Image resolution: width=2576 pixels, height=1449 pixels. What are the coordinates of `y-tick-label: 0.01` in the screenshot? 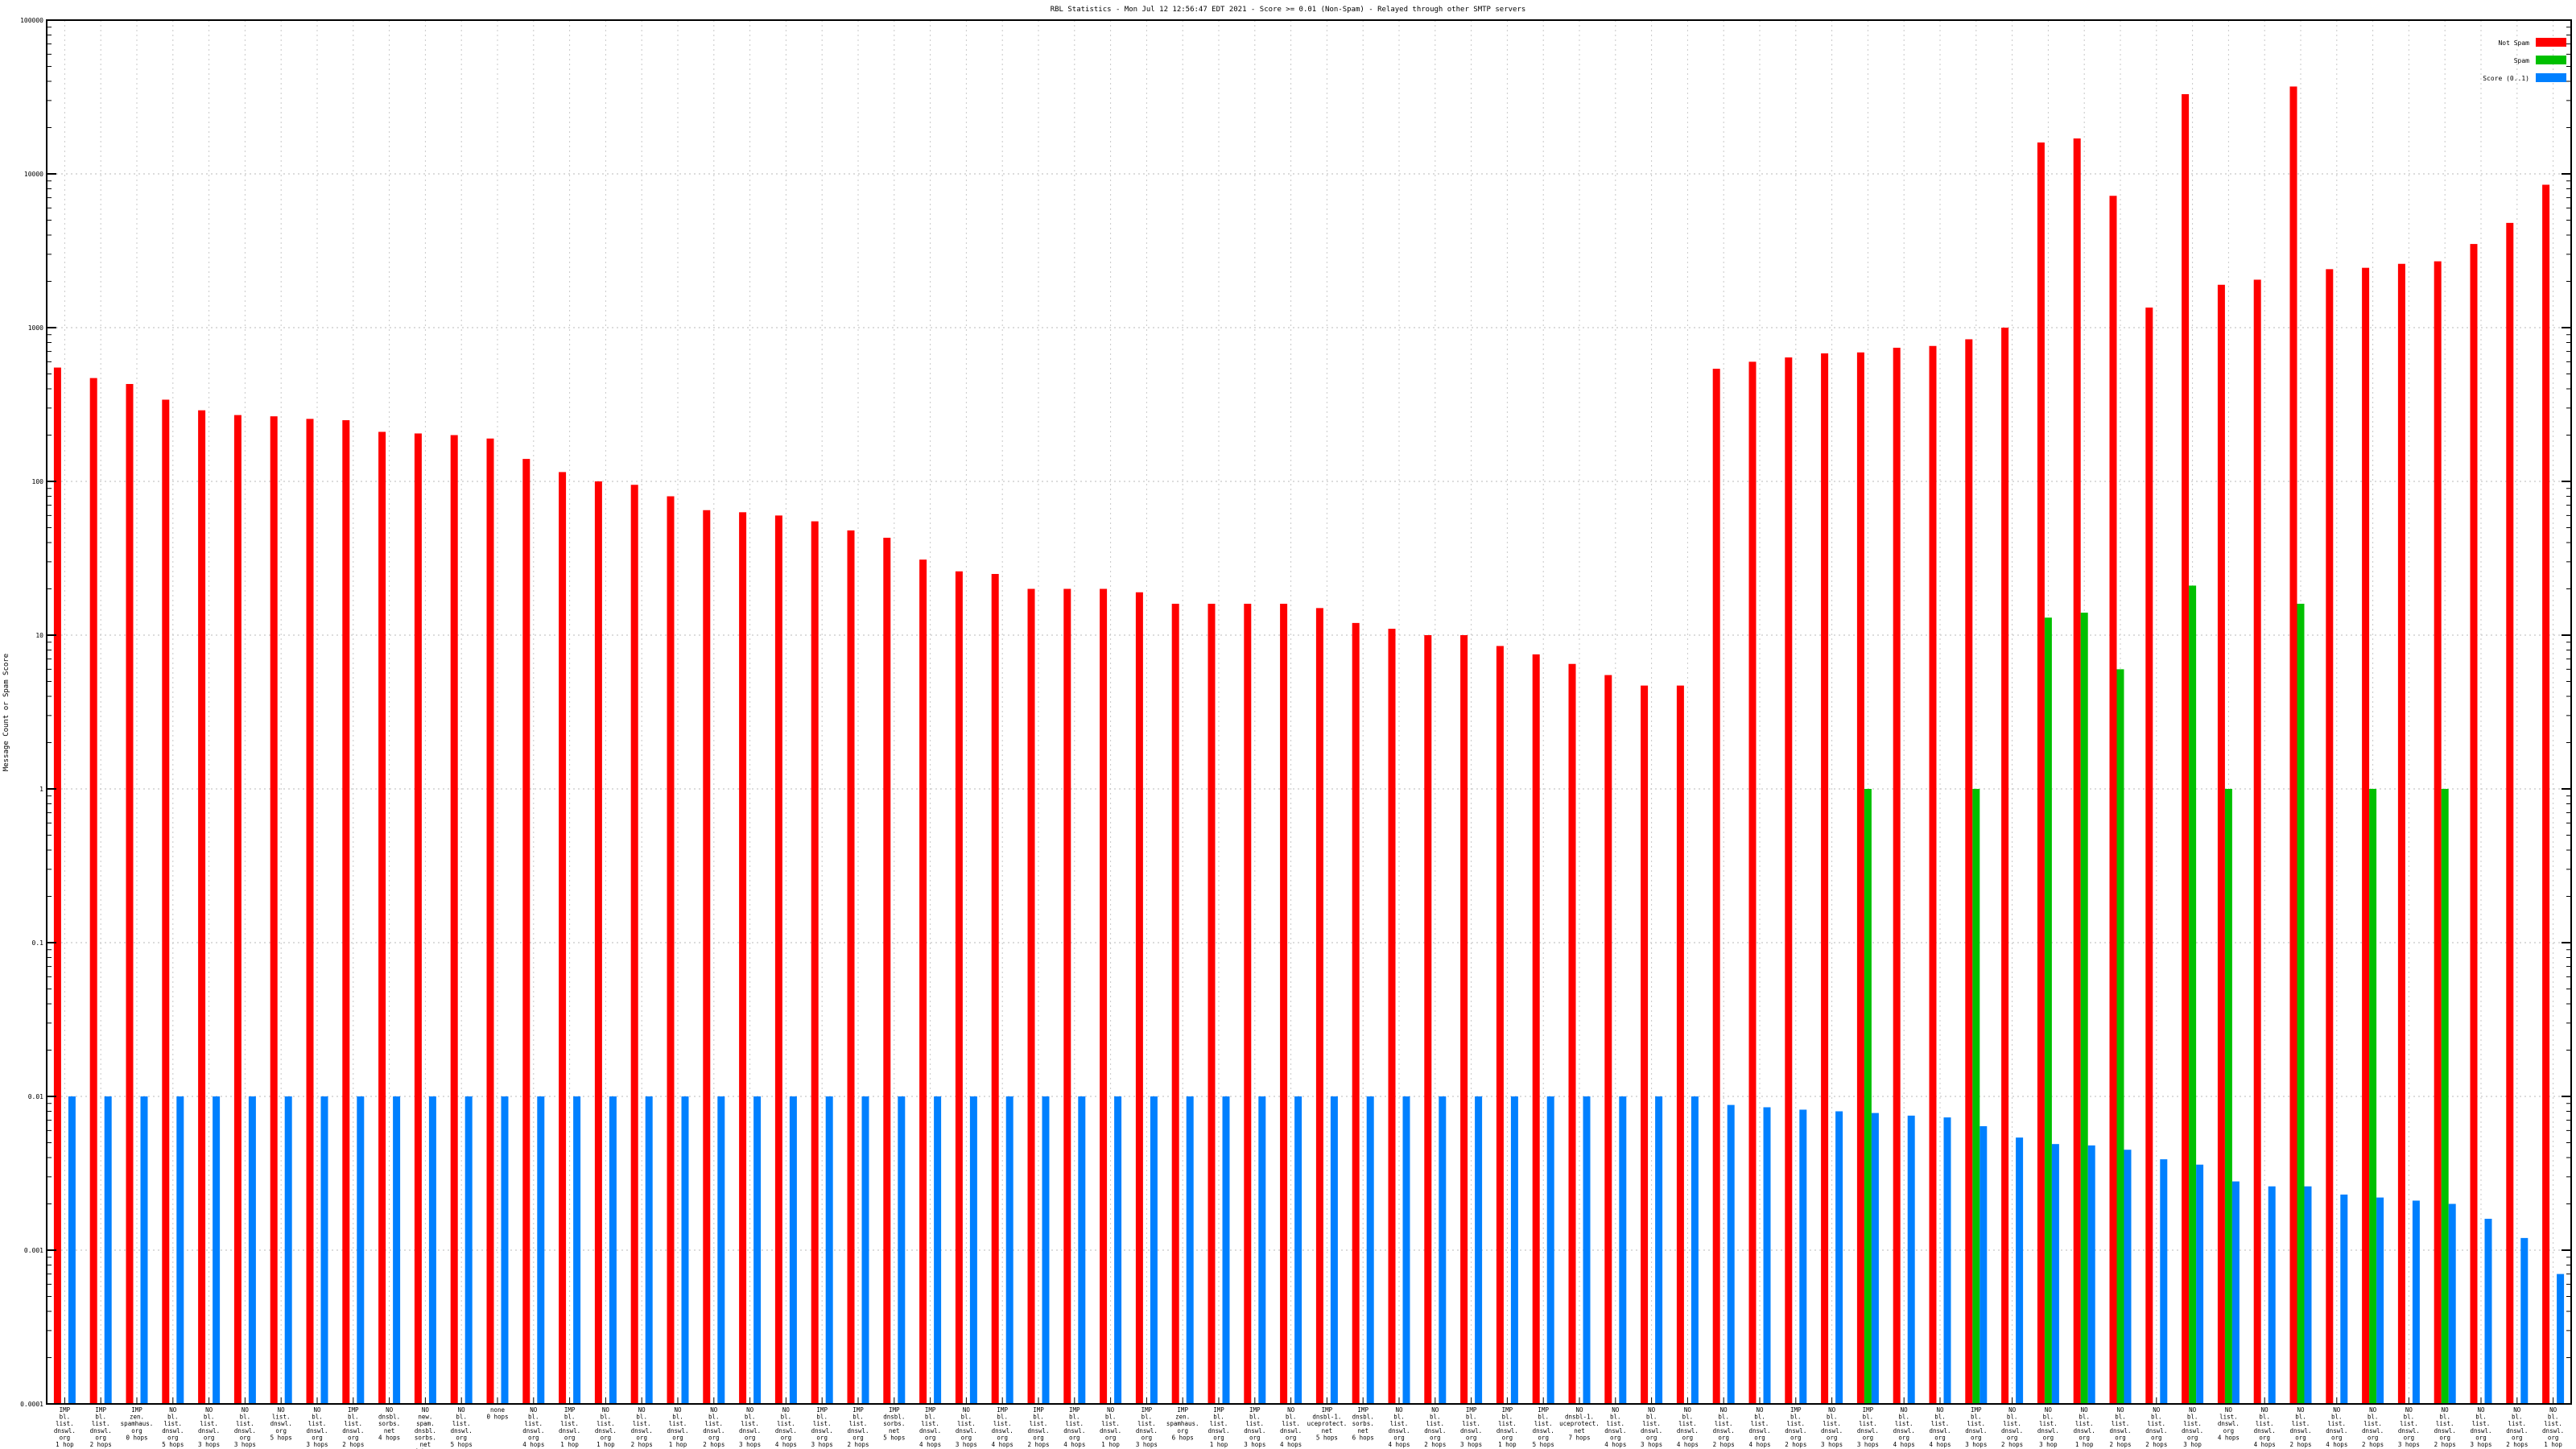 It's located at (35, 1096).